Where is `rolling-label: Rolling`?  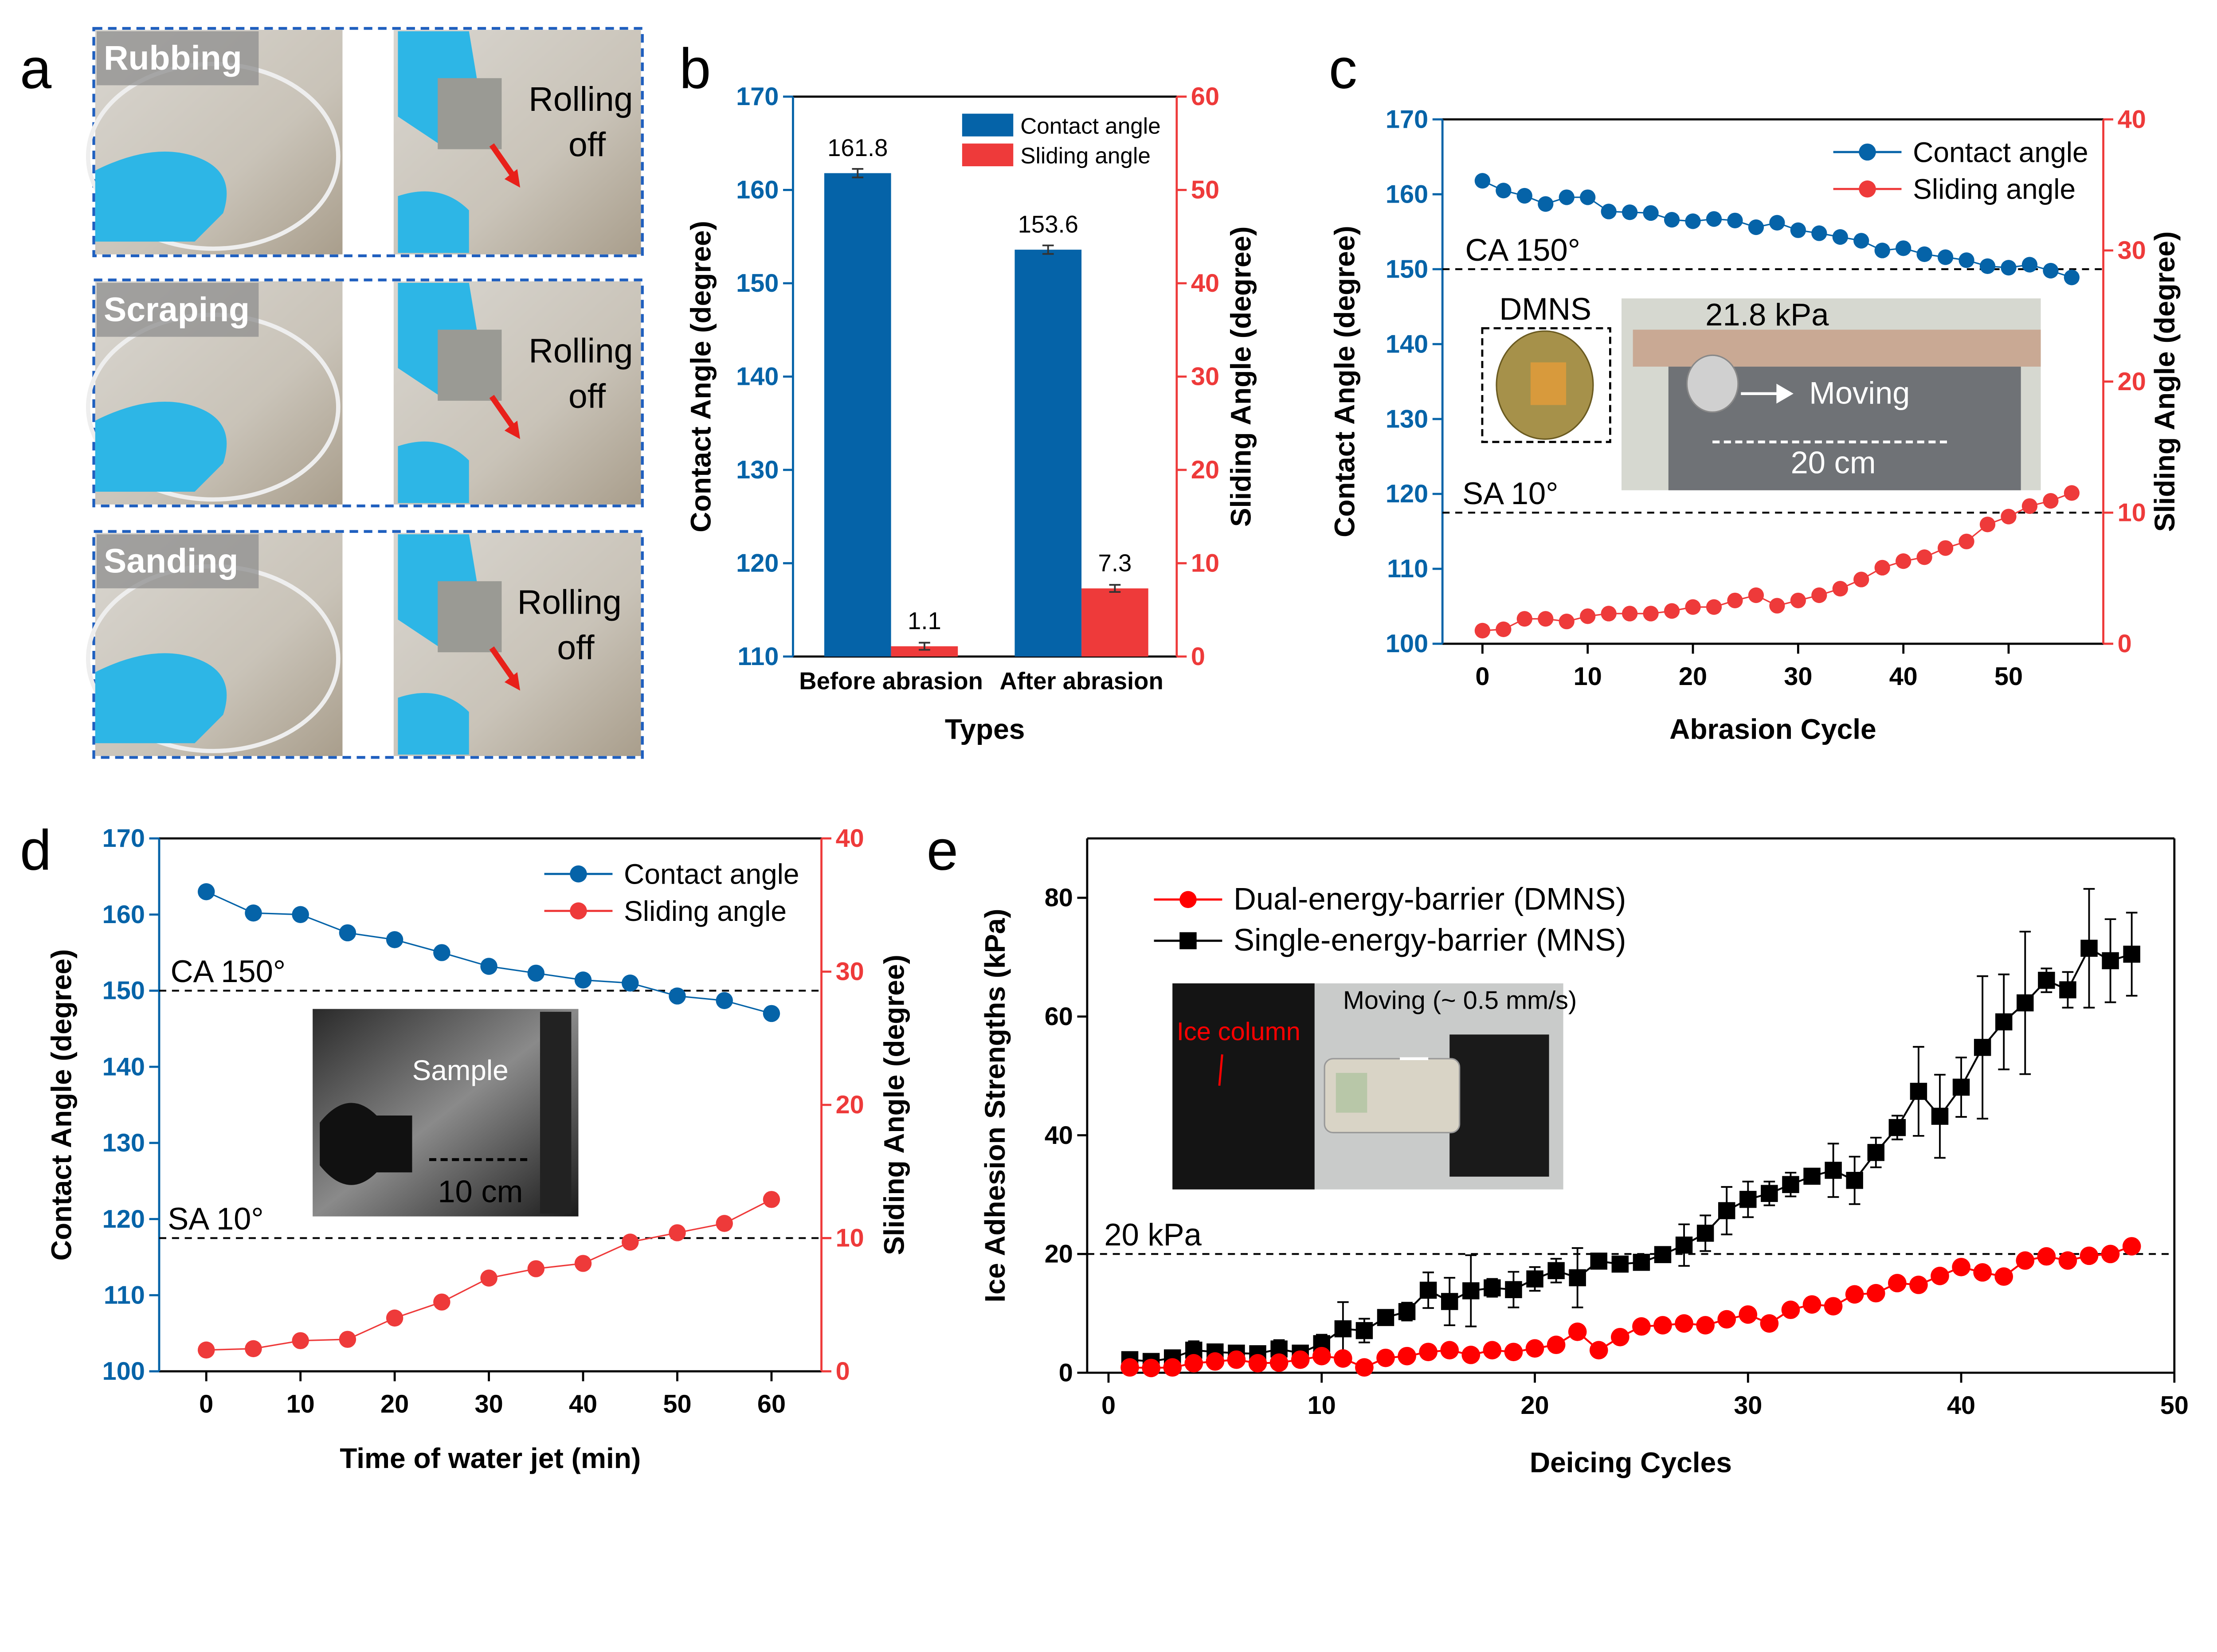 rolling-label: Rolling is located at coordinates (581, 99).